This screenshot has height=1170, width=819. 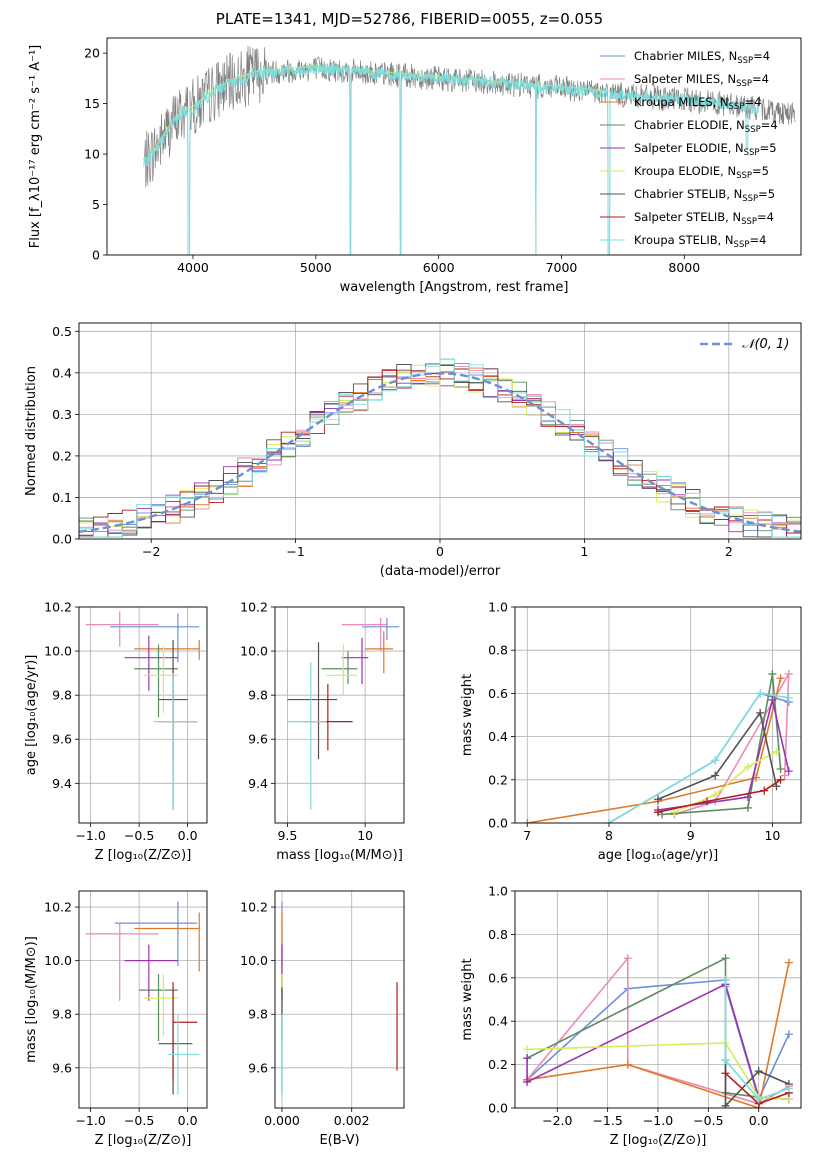 I want to click on x-tick-label: −2.0, so click(x=557, y=1120).